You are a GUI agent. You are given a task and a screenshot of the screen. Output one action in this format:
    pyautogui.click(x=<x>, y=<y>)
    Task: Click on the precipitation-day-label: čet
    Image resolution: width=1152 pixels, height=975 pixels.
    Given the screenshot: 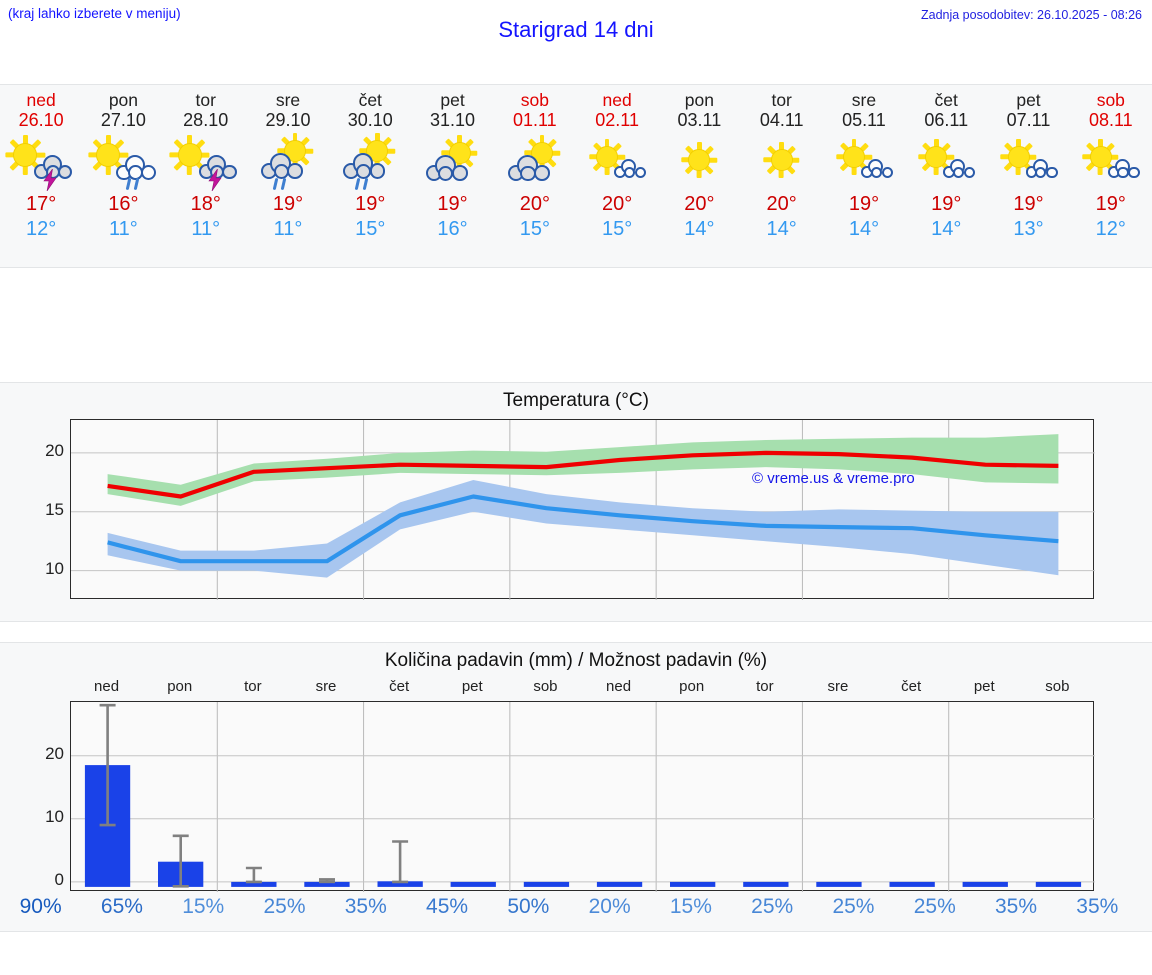 What is the action you would take?
    pyautogui.click(x=399, y=686)
    